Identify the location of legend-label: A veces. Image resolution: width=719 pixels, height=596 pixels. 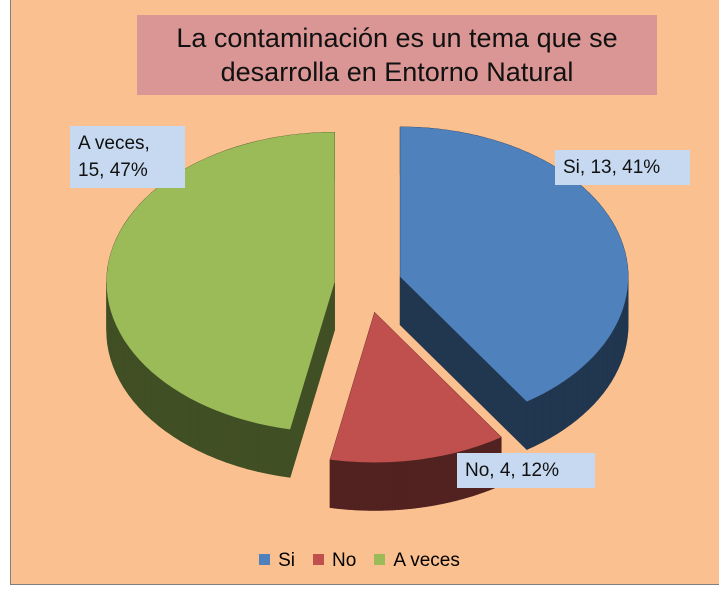
(426, 560).